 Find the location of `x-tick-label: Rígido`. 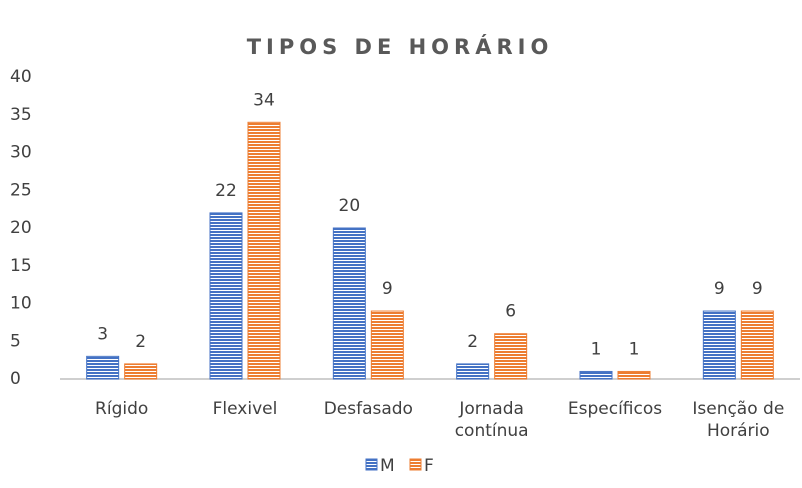

x-tick-label: Rígido is located at coordinates (122, 409).